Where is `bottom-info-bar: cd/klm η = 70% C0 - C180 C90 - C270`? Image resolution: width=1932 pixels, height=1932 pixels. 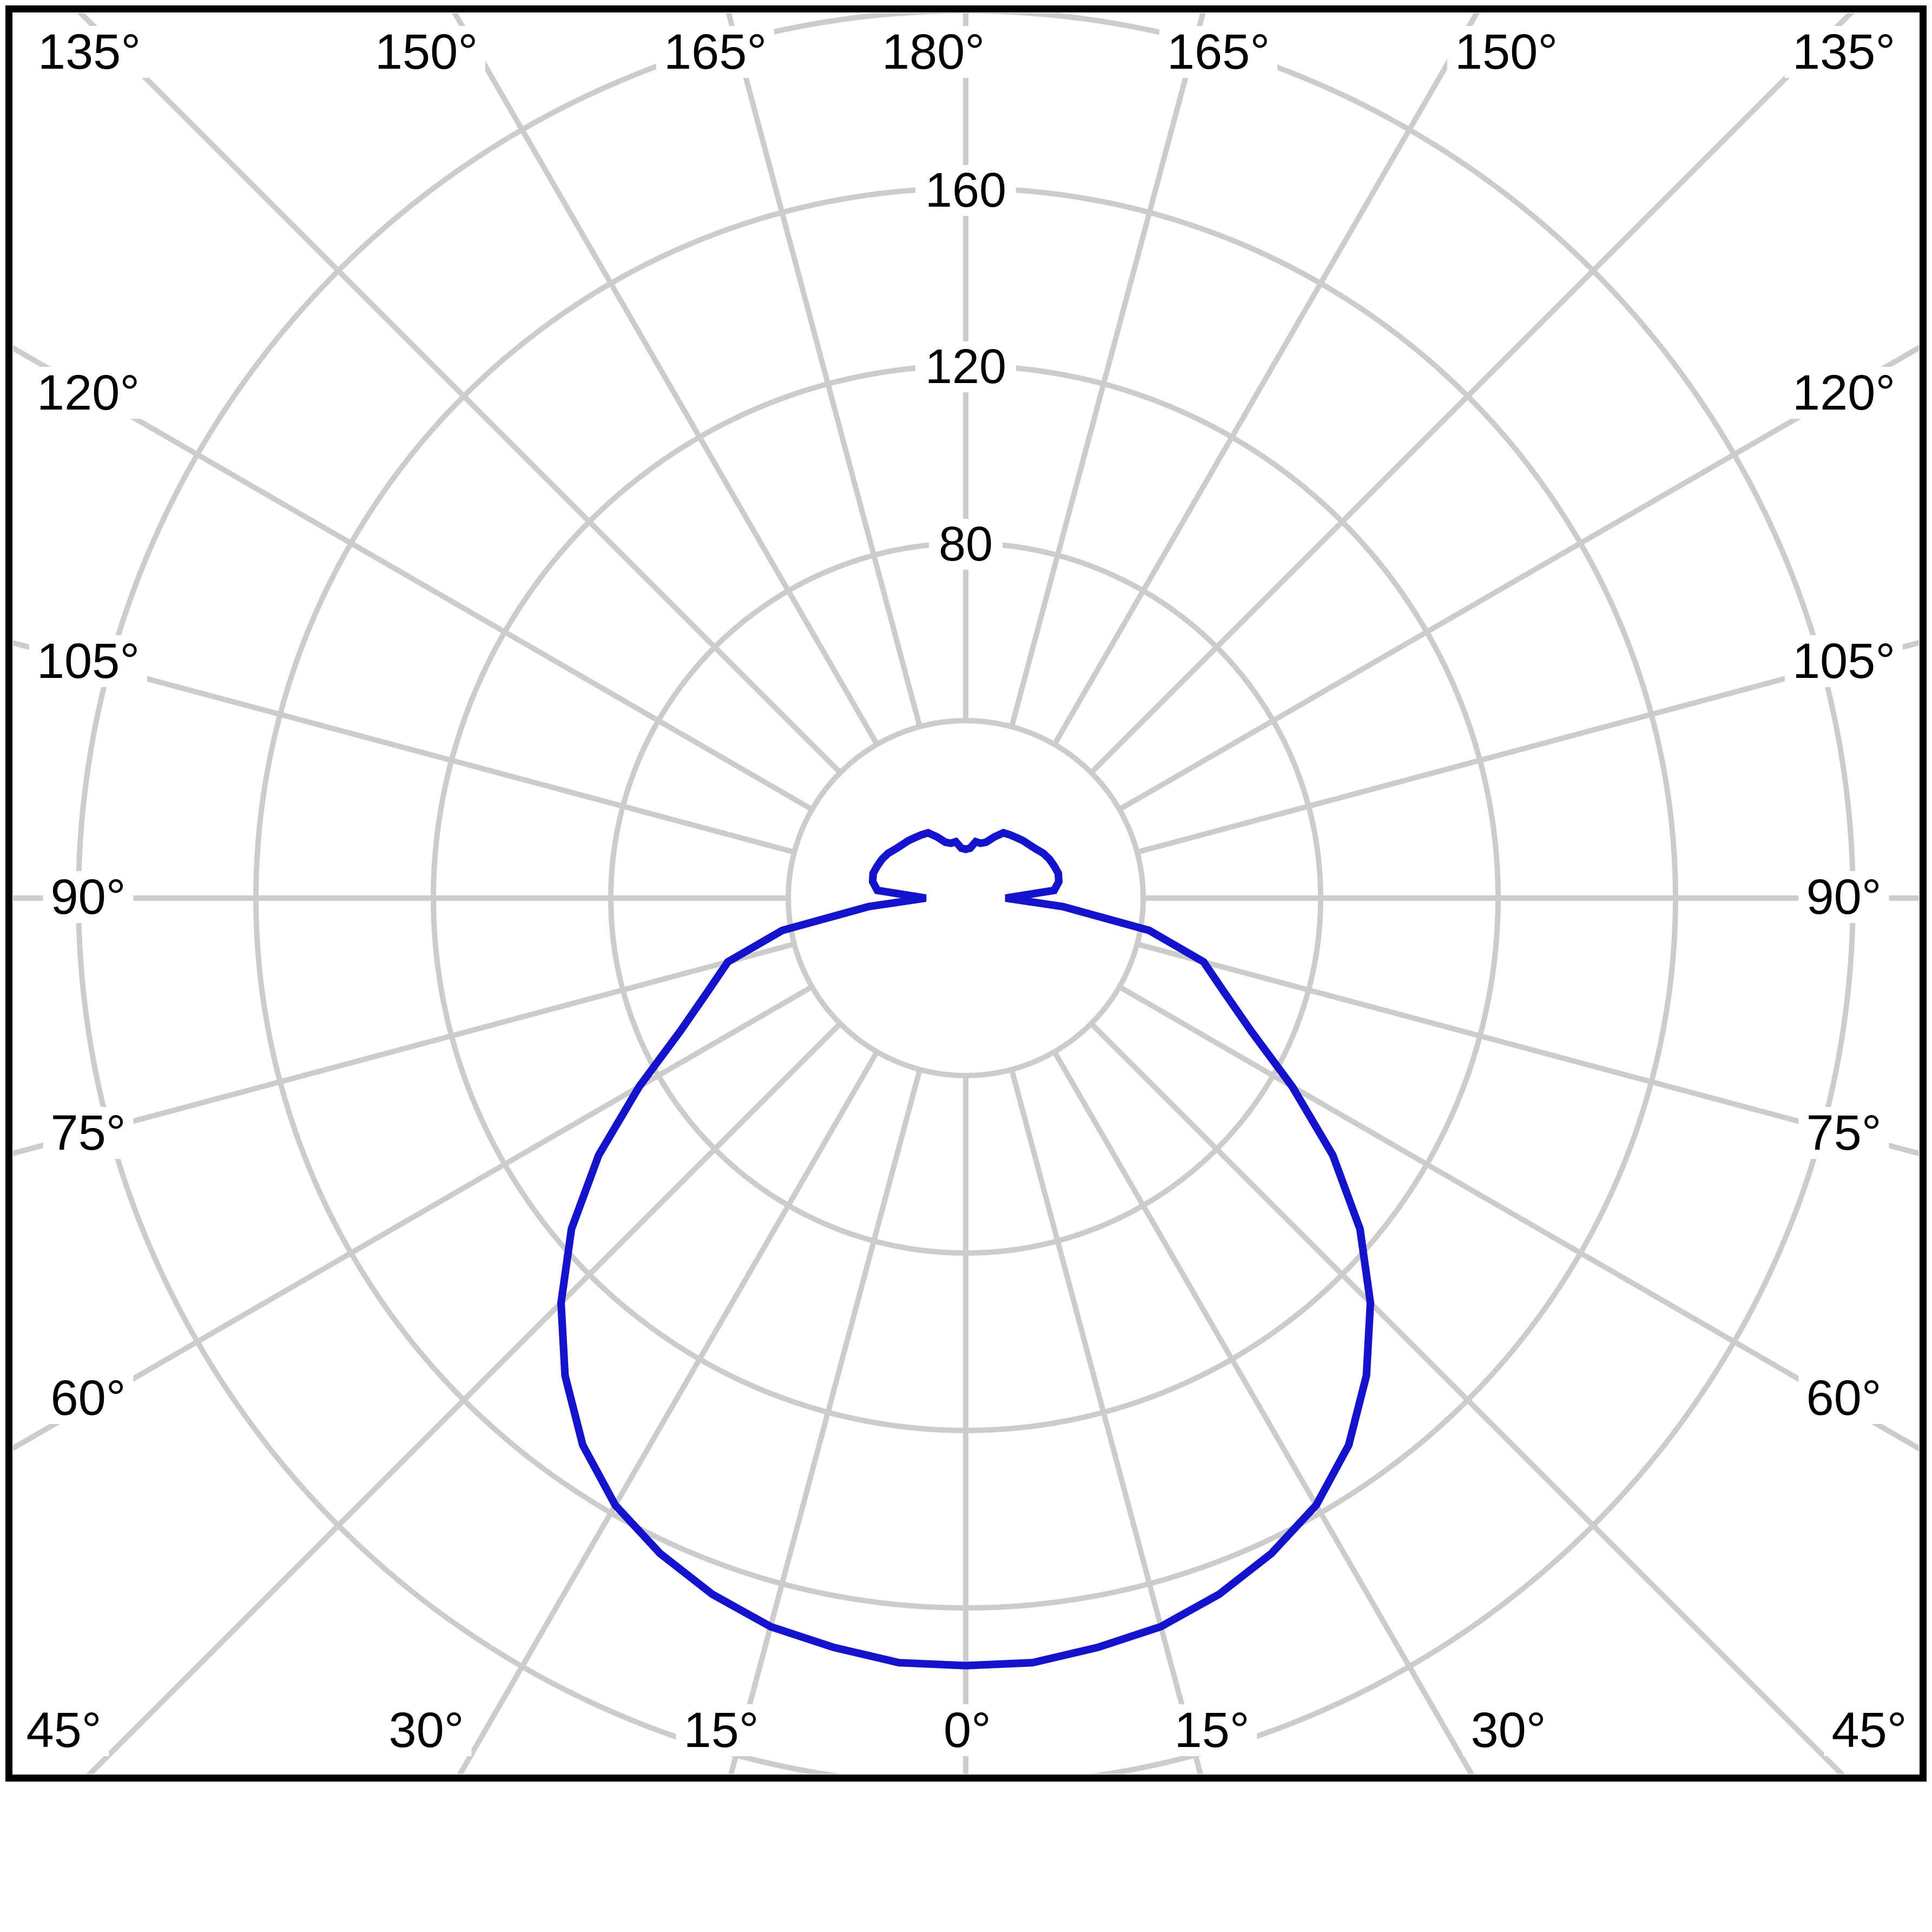 bottom-info-bar: cd/klm η = 70% C0 - C180 C90 - C270 is located at coordinates (966, 1857).